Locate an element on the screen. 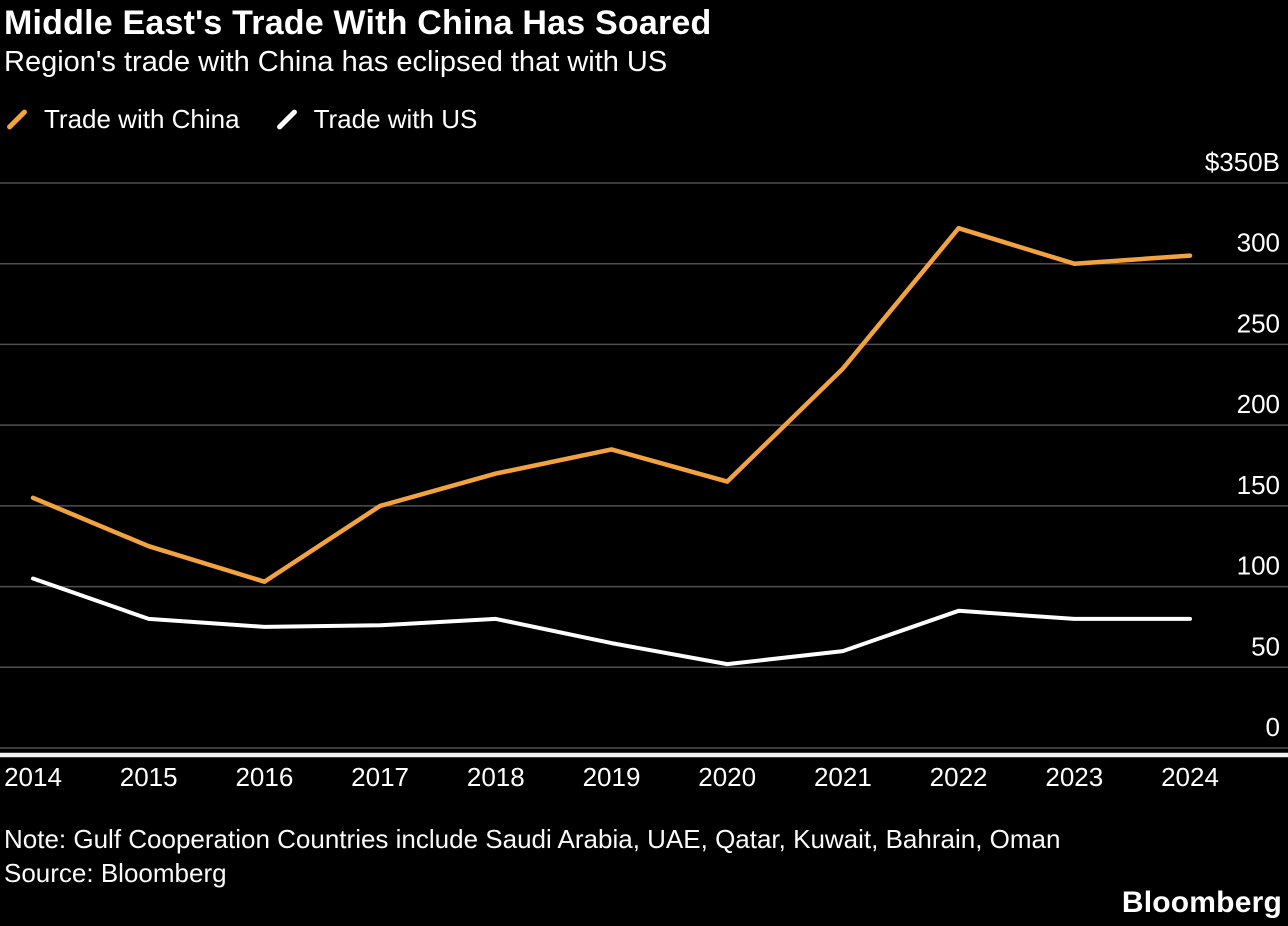 Image resolution: width=1288 pixels, height=926 pixels. y-axis-tick-label: 100 is located at coordinates (1258, 566).